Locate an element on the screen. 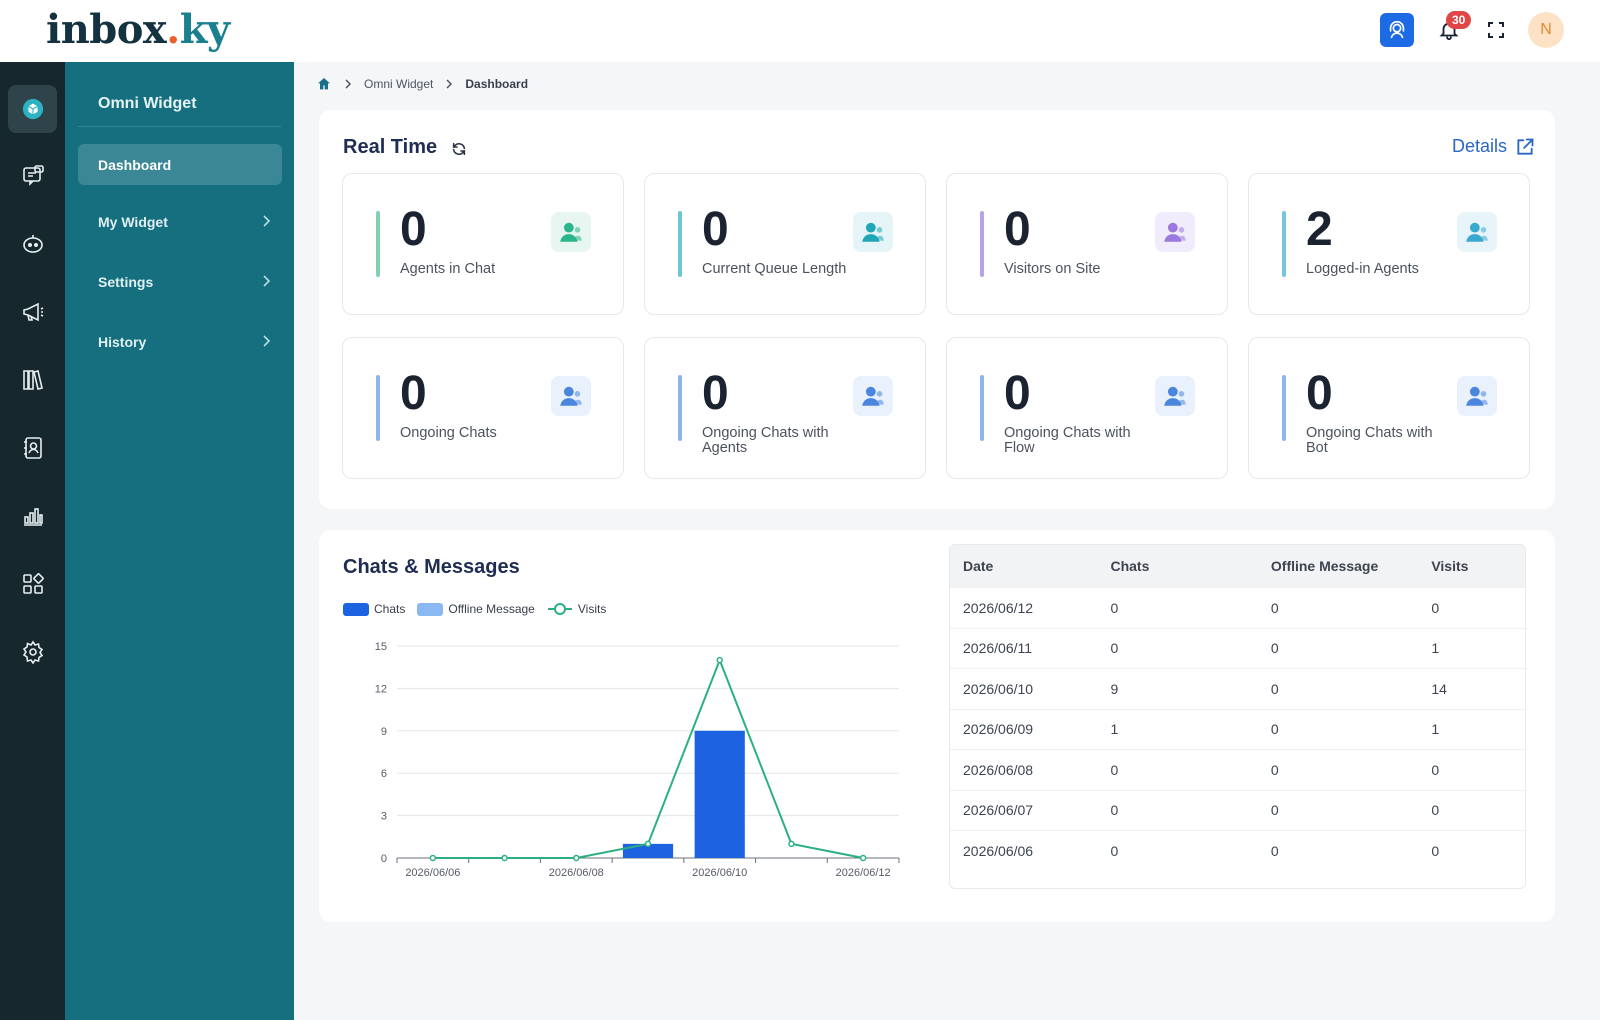 This screenshot has width=1600, height=1020. legend-swatch-offline-message is located at coordinates (430, 609).